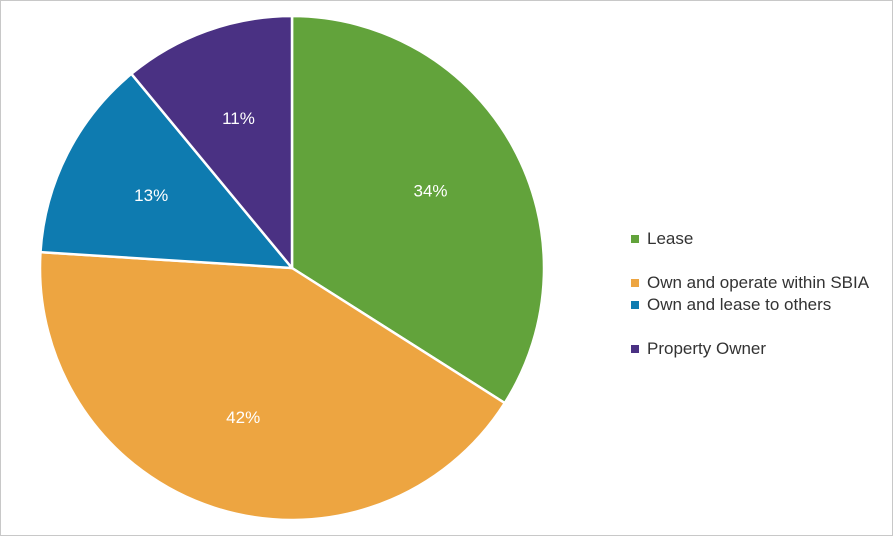 The width and height of the screenshot is (893, 537). What do you see at coordinates (430, 190) in the screenshot?
I see `slice-label-lease: 34%` at bounding box center [430, 190].